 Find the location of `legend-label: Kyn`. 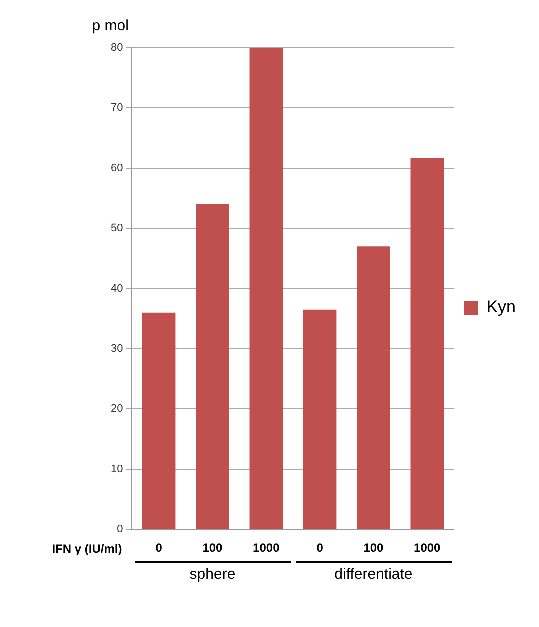

legend-label: Kyn is located at coordinates (501, 307).